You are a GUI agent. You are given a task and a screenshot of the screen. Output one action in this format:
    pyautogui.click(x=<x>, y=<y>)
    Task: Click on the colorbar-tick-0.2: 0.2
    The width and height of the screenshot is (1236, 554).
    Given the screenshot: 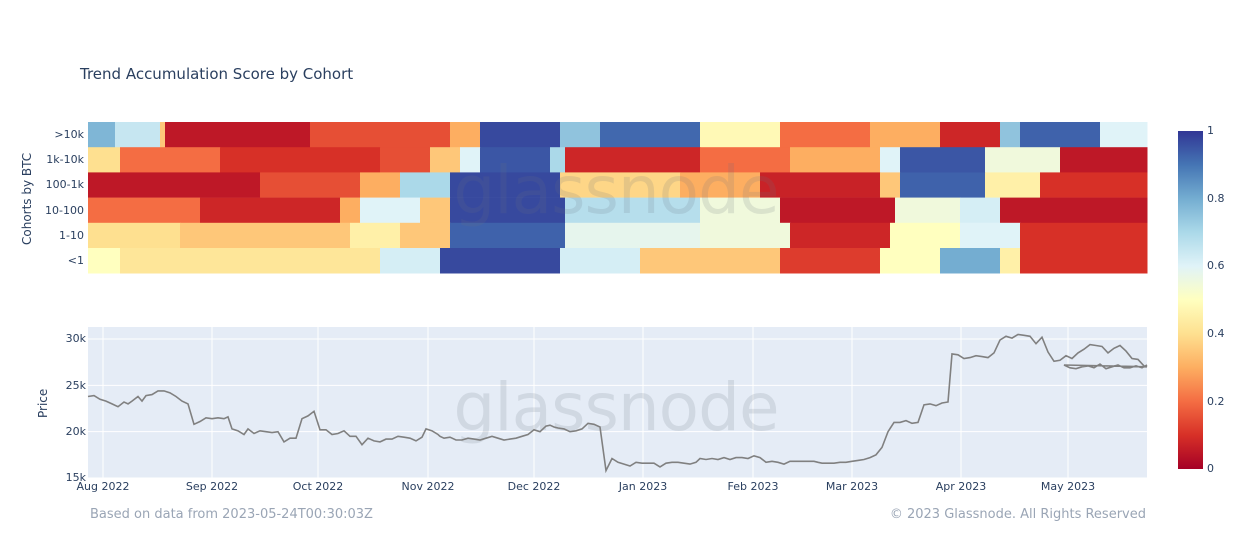 What is the action you would take?
    pyautogui.click(x=1216, y=401)
    